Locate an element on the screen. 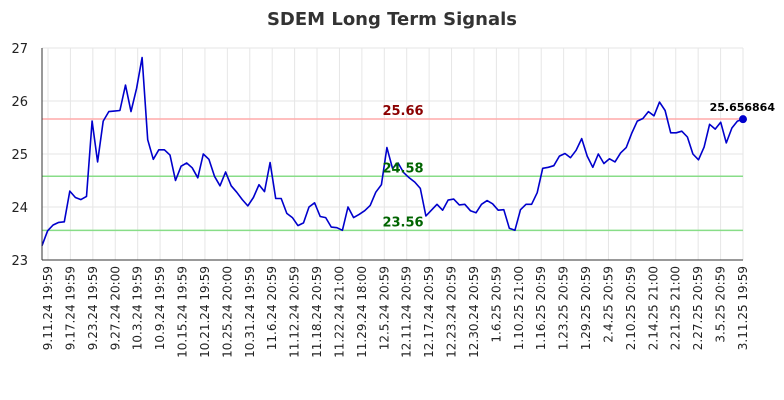 This screenshot has width=784, height=400. x-tick-label: 1.6.25 20:59 is located at coordinates (496, 304).